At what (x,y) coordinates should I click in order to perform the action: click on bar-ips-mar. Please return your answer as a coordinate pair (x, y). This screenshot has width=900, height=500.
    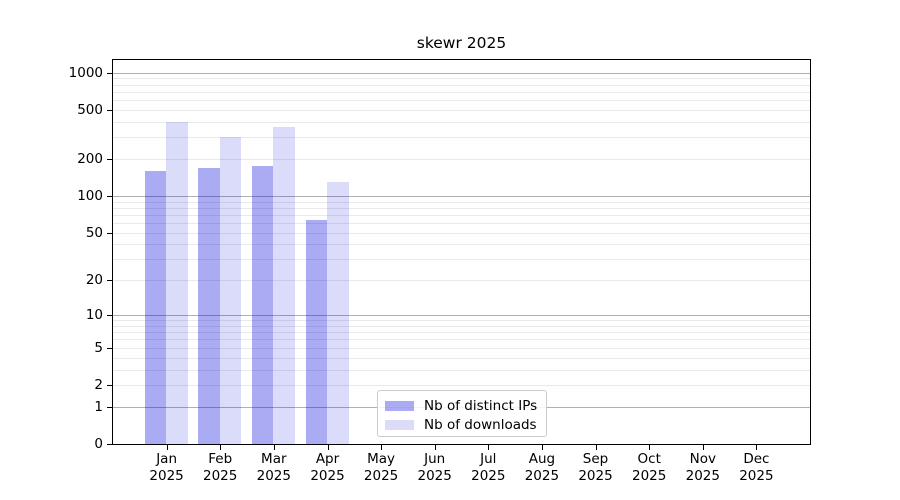
    Looking at the image, I should click on (262, 305).